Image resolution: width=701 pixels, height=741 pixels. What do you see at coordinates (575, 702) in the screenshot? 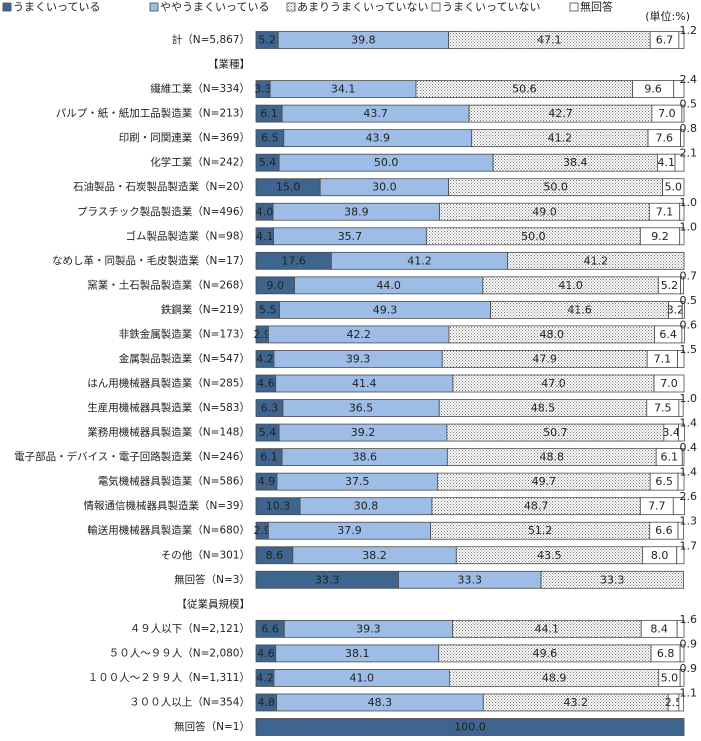
I see `value-label: 43.2` at bounding box center [575, 702].